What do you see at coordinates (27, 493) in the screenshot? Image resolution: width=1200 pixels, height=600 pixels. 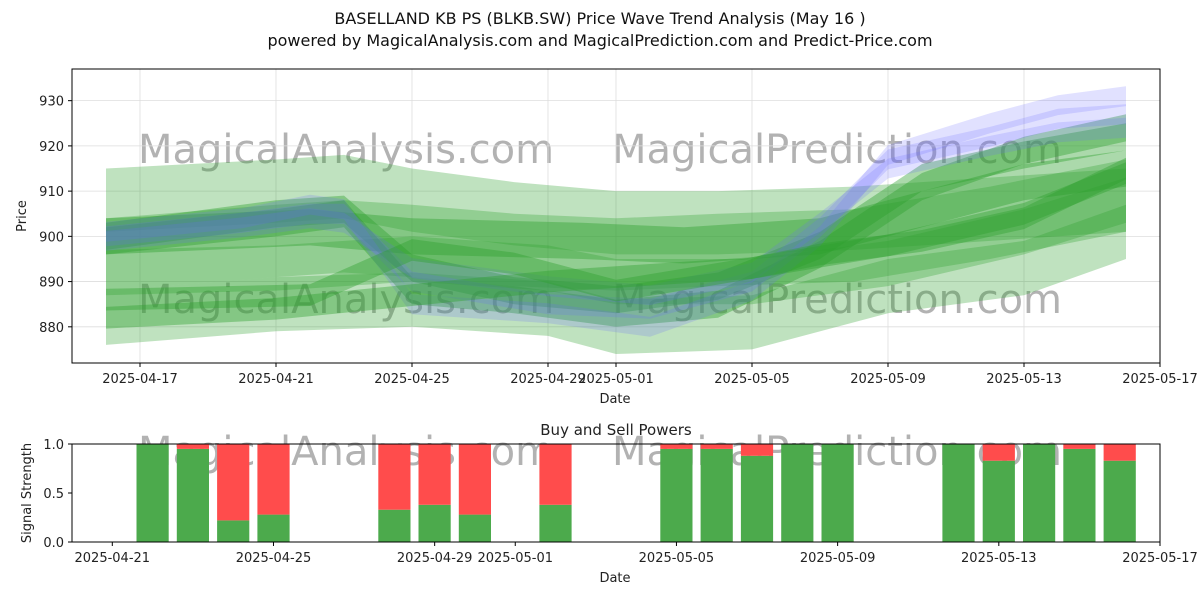 I see `y-axis-label: Signal Strength` at bounding box center [27, 493].